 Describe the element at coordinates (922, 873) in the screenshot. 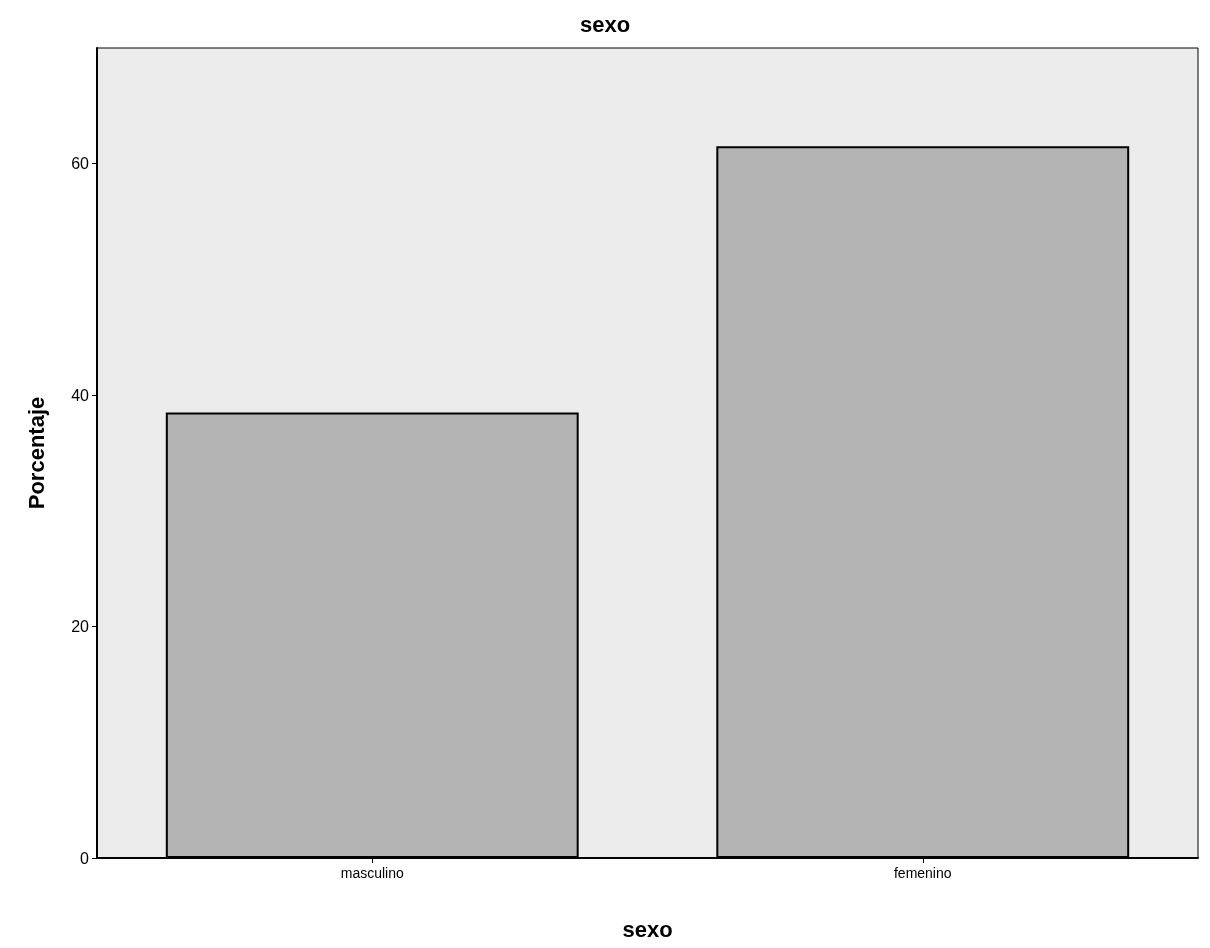

I see `x-tick-label: femenino` at that location.